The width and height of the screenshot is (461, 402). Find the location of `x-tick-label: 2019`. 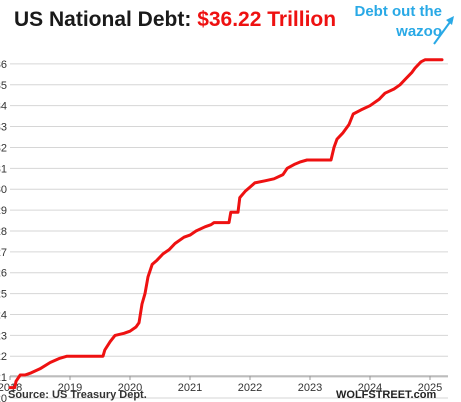

x-tick-label: 2019 is located at coordinates (70, 388).